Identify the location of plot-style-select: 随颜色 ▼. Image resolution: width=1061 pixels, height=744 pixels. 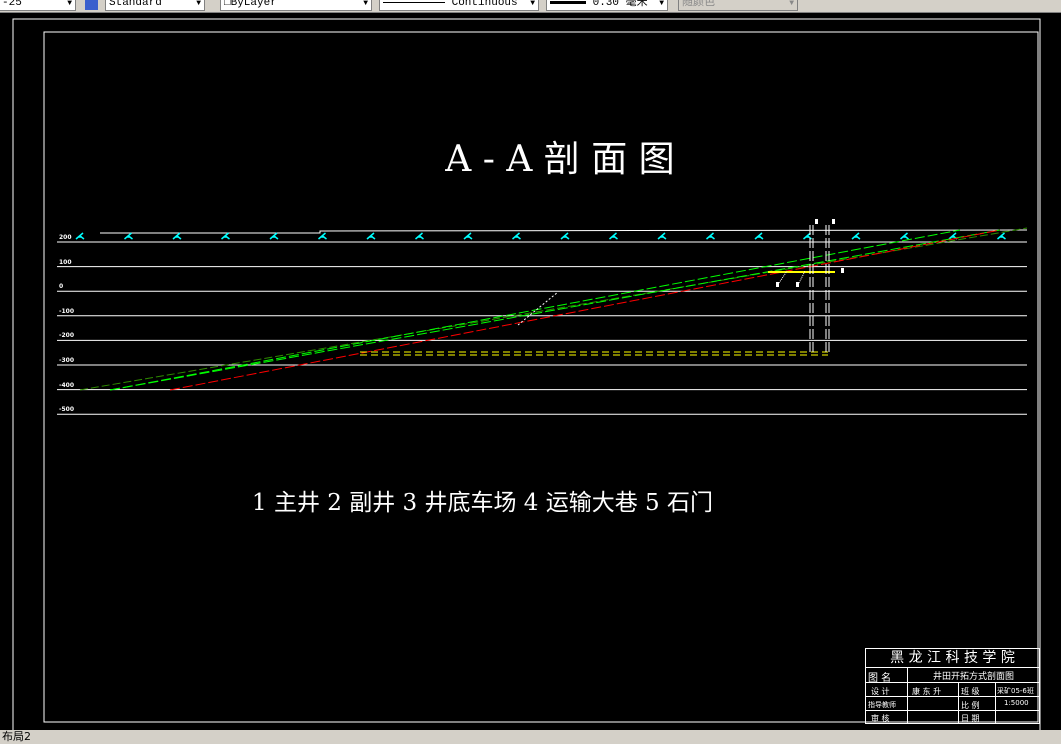
(738, 5).